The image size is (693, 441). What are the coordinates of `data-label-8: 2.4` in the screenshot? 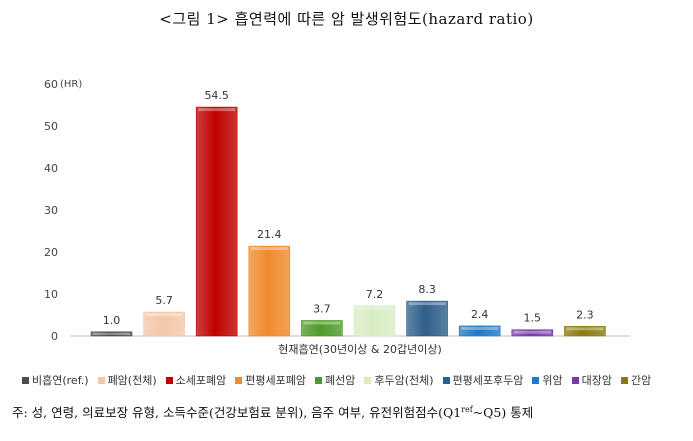 It's located at (480, 314).